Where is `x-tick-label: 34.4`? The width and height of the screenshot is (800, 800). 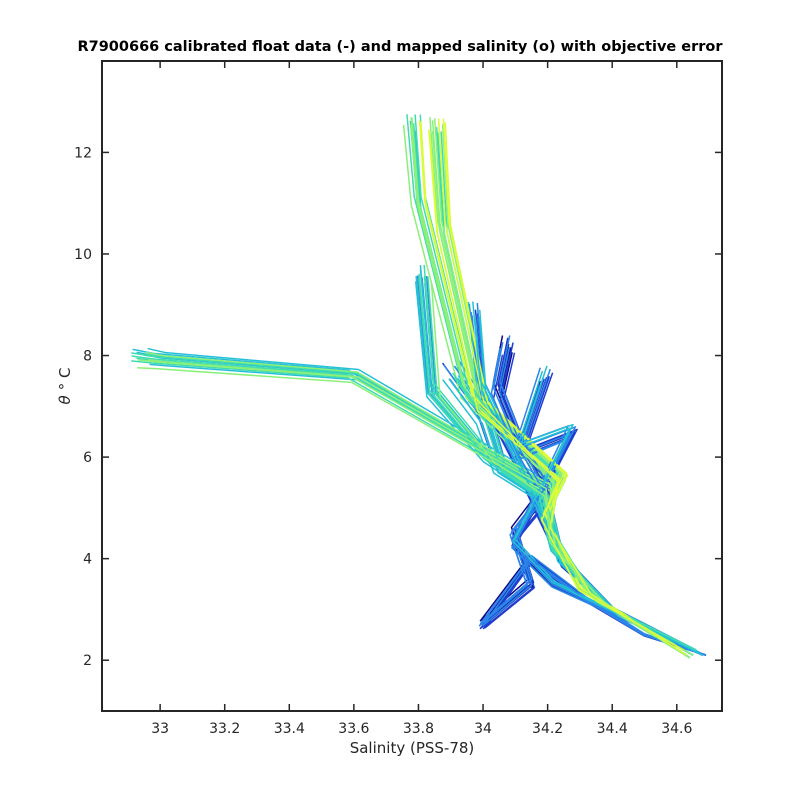 x-tick-label: 34.4 is located at coordinates (612, 729).